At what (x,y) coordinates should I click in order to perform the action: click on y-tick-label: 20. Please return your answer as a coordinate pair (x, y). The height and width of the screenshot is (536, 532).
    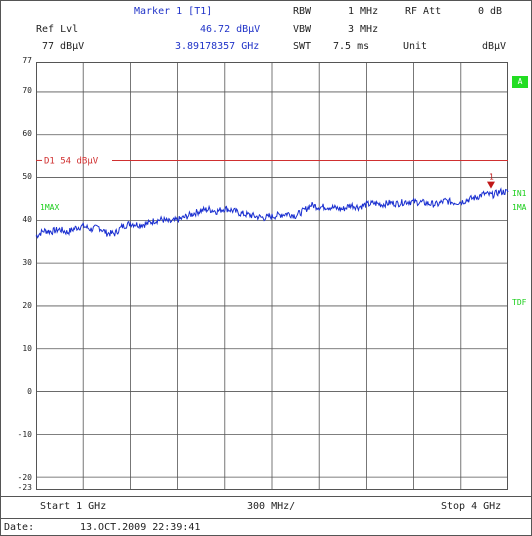
    Looking at the image, I should click on (27, 305).